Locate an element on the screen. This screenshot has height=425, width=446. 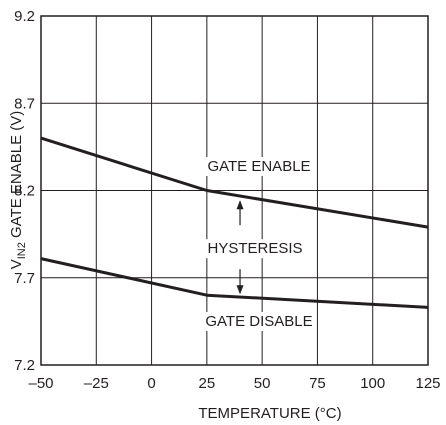
y-axis-title-main: V is located at coordinates (16, 264).